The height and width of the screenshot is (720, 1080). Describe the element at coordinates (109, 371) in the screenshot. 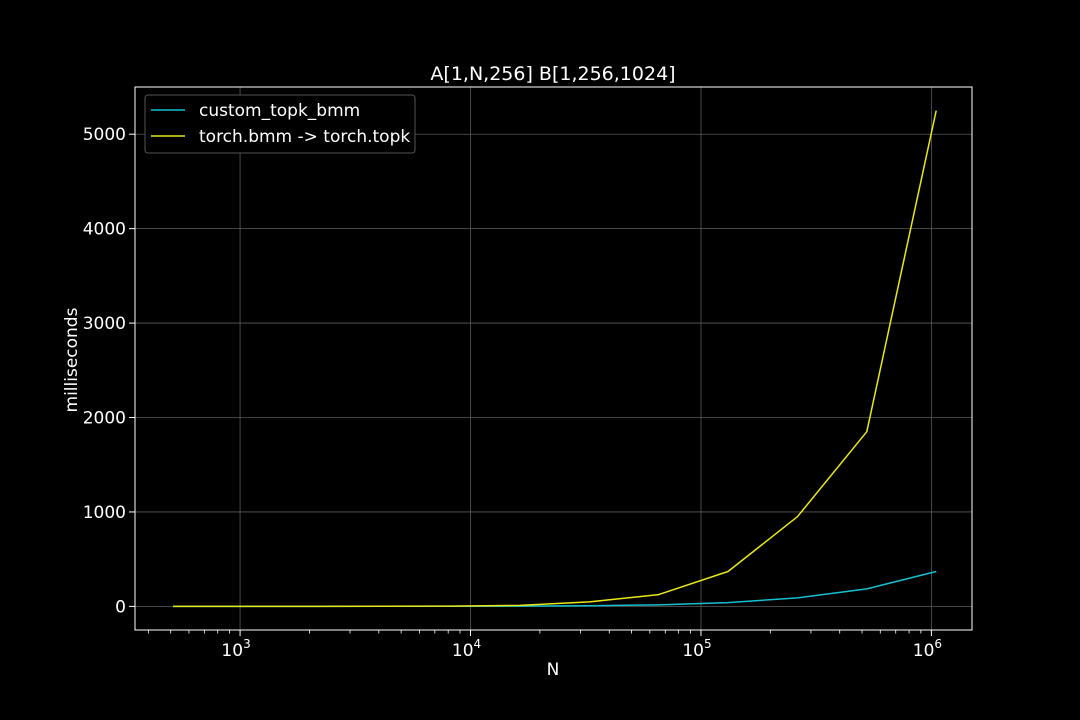

I see `y-axis: 0 1000 2000 3000 4000 5000` at that location.